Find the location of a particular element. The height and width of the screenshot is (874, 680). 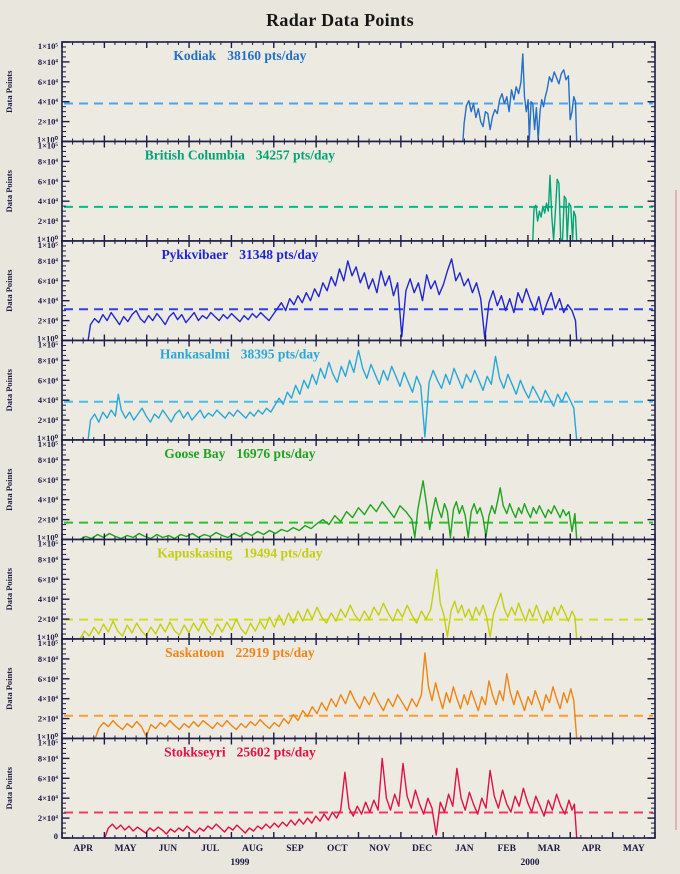

month-label: MAR is located at coordinates (549, 849).